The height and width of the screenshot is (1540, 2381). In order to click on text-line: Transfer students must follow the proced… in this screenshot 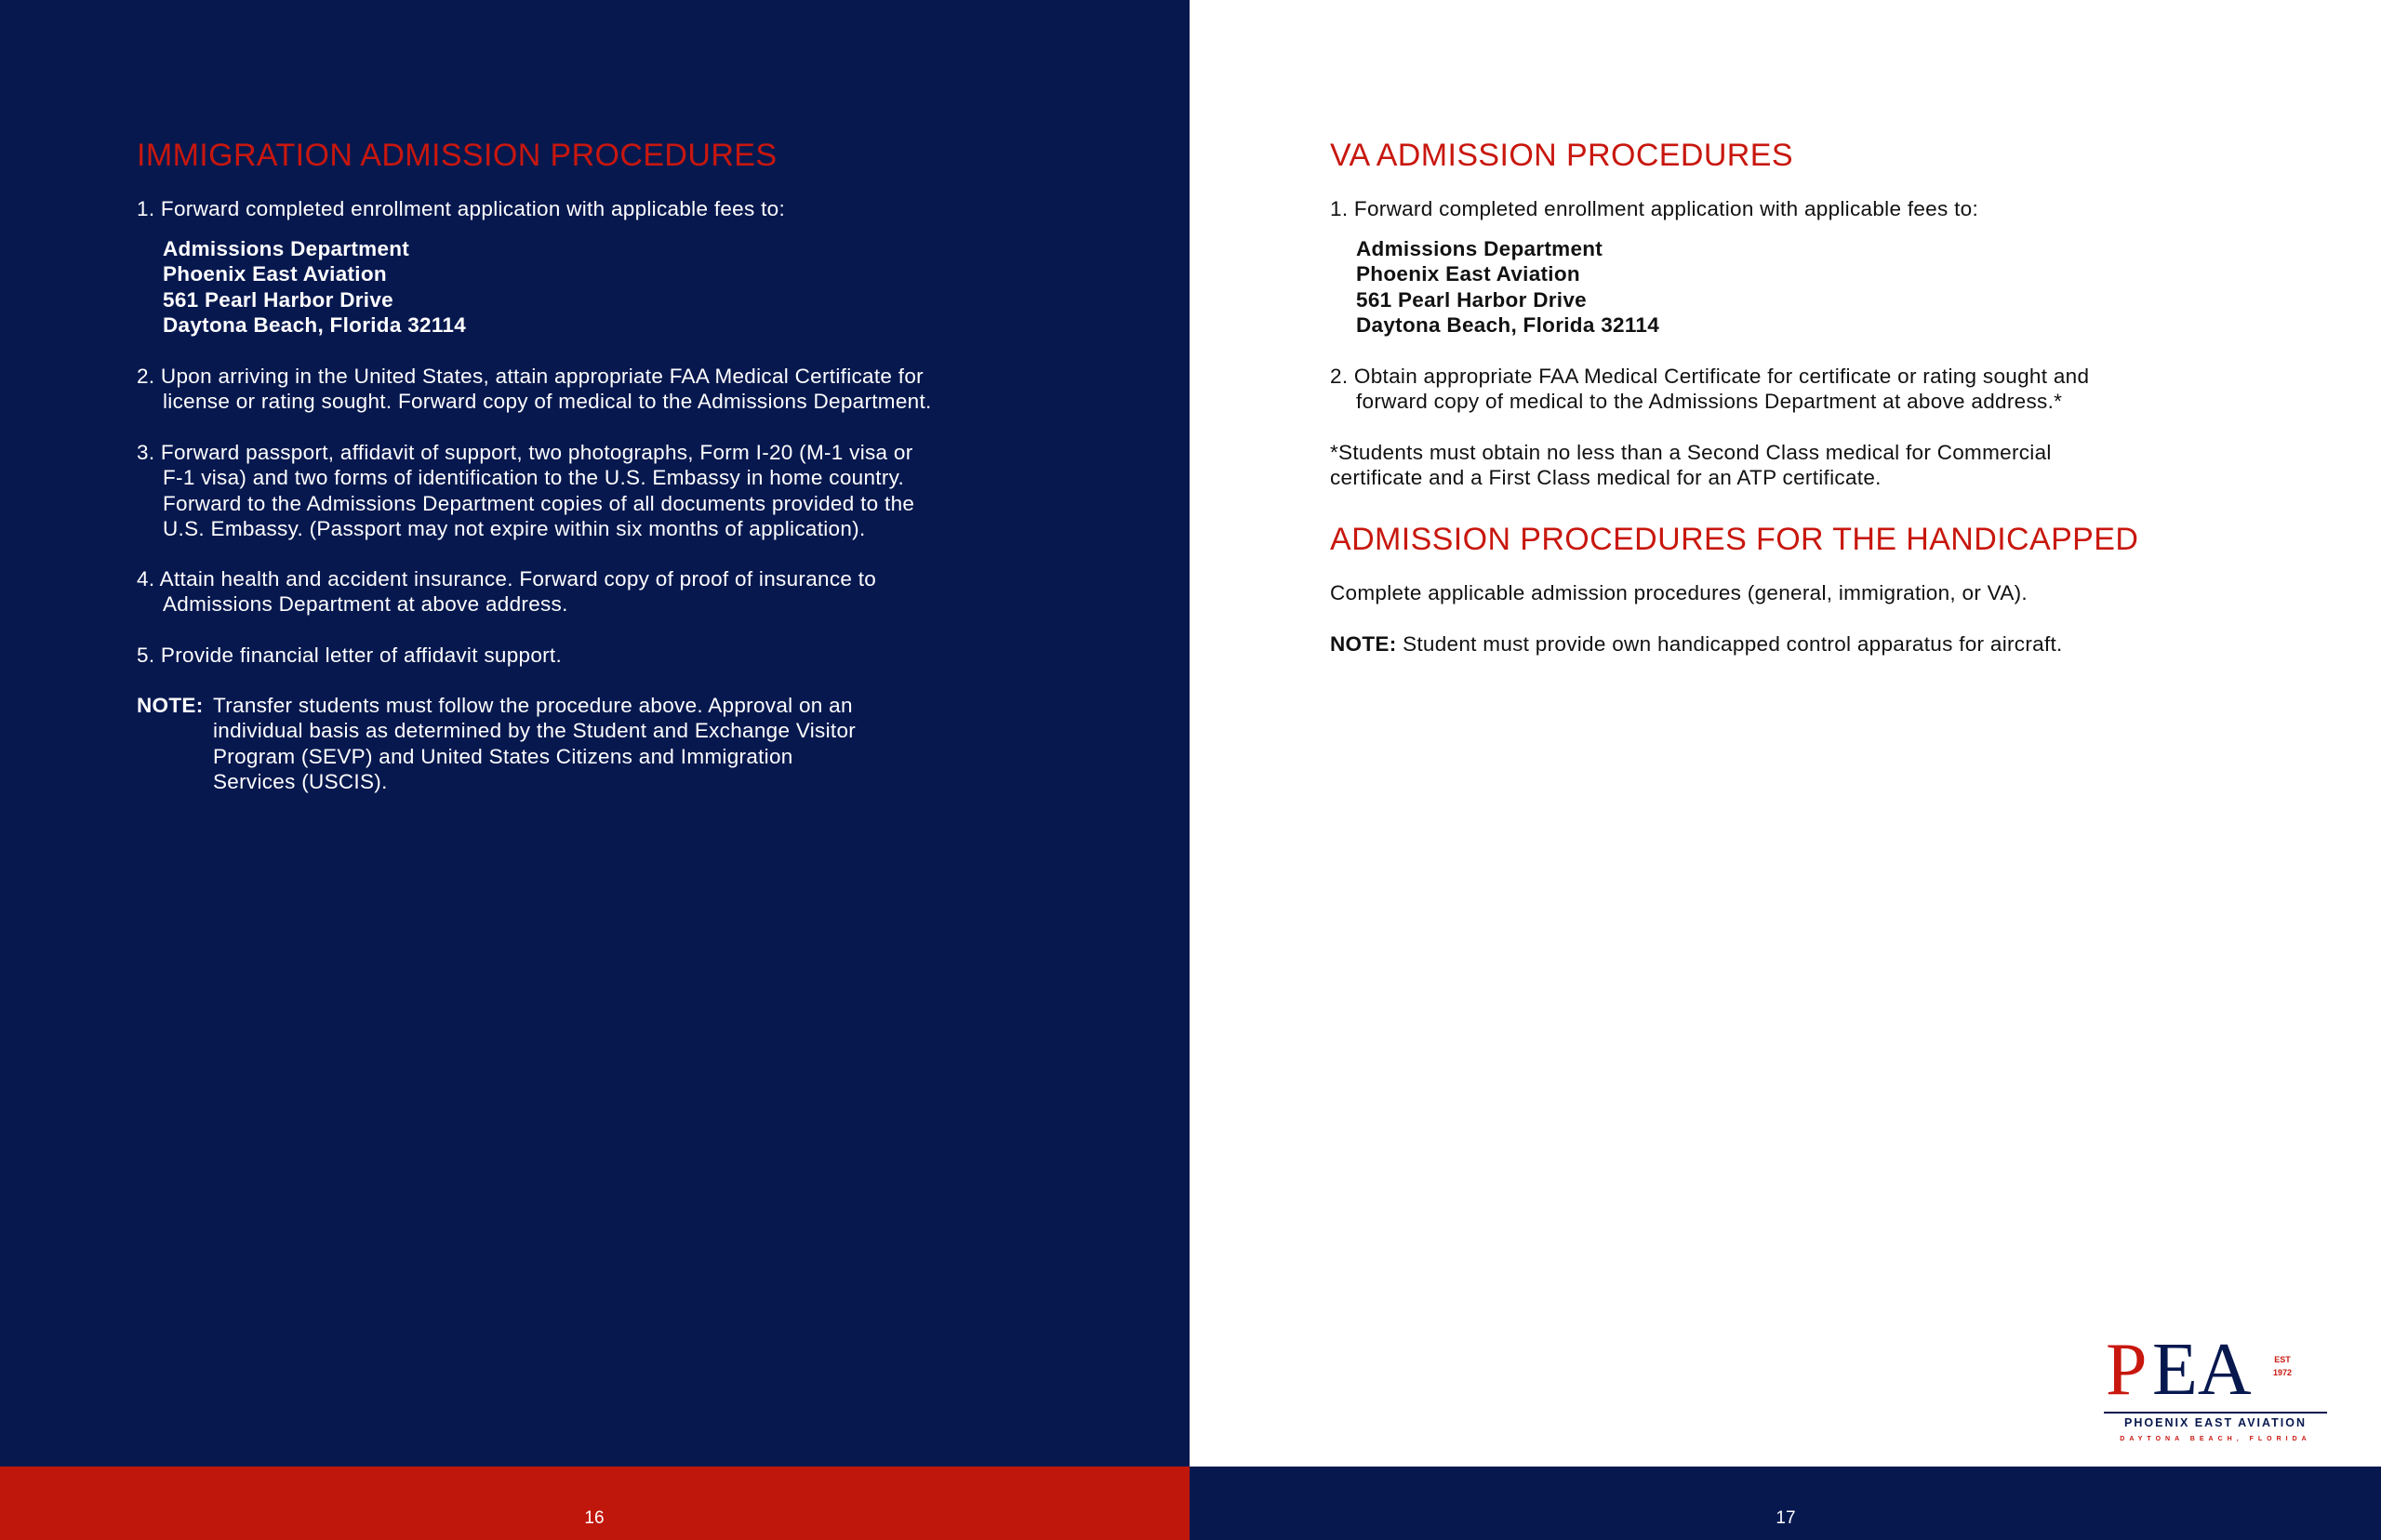, I will do `click(533, 705)`.